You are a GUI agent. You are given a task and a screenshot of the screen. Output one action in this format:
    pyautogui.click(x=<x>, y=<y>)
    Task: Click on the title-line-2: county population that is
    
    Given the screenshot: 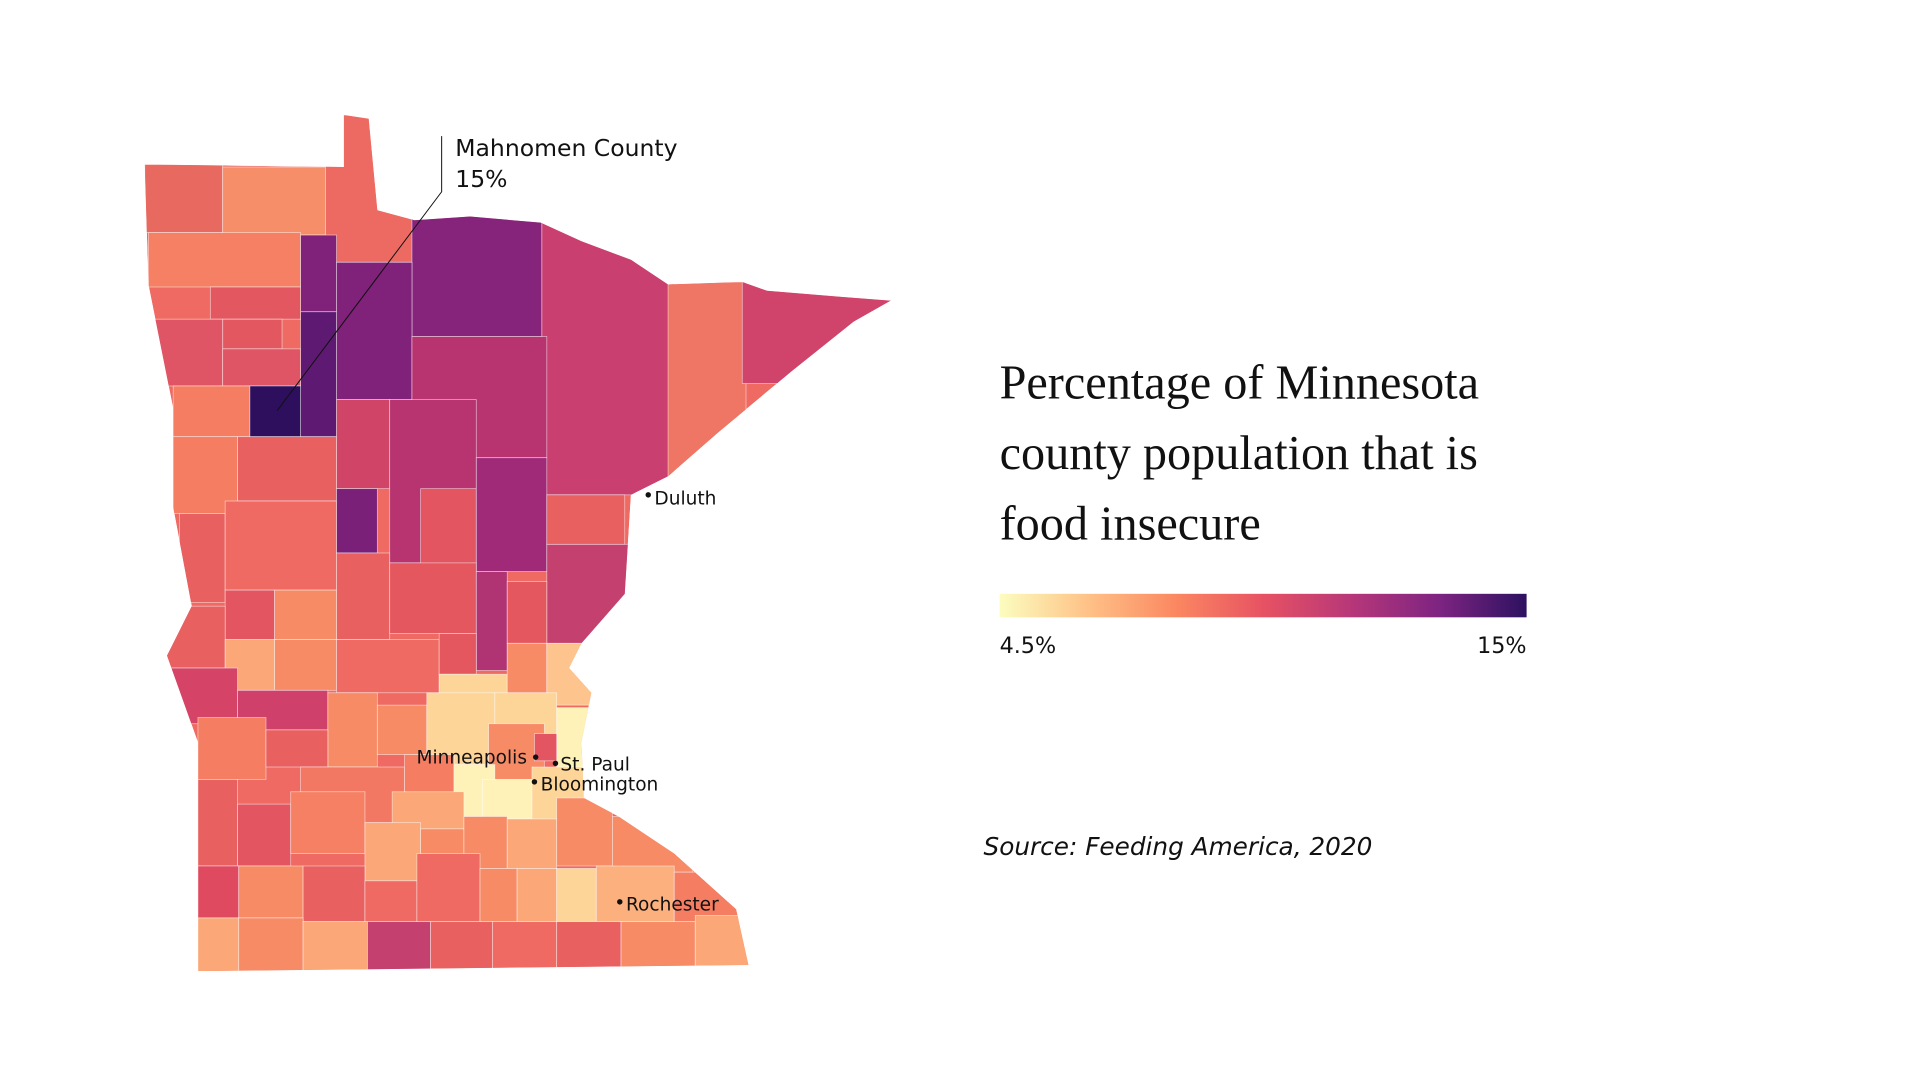 What is the action you would take?
    pyautogui.click(x=1239, y=453)
    